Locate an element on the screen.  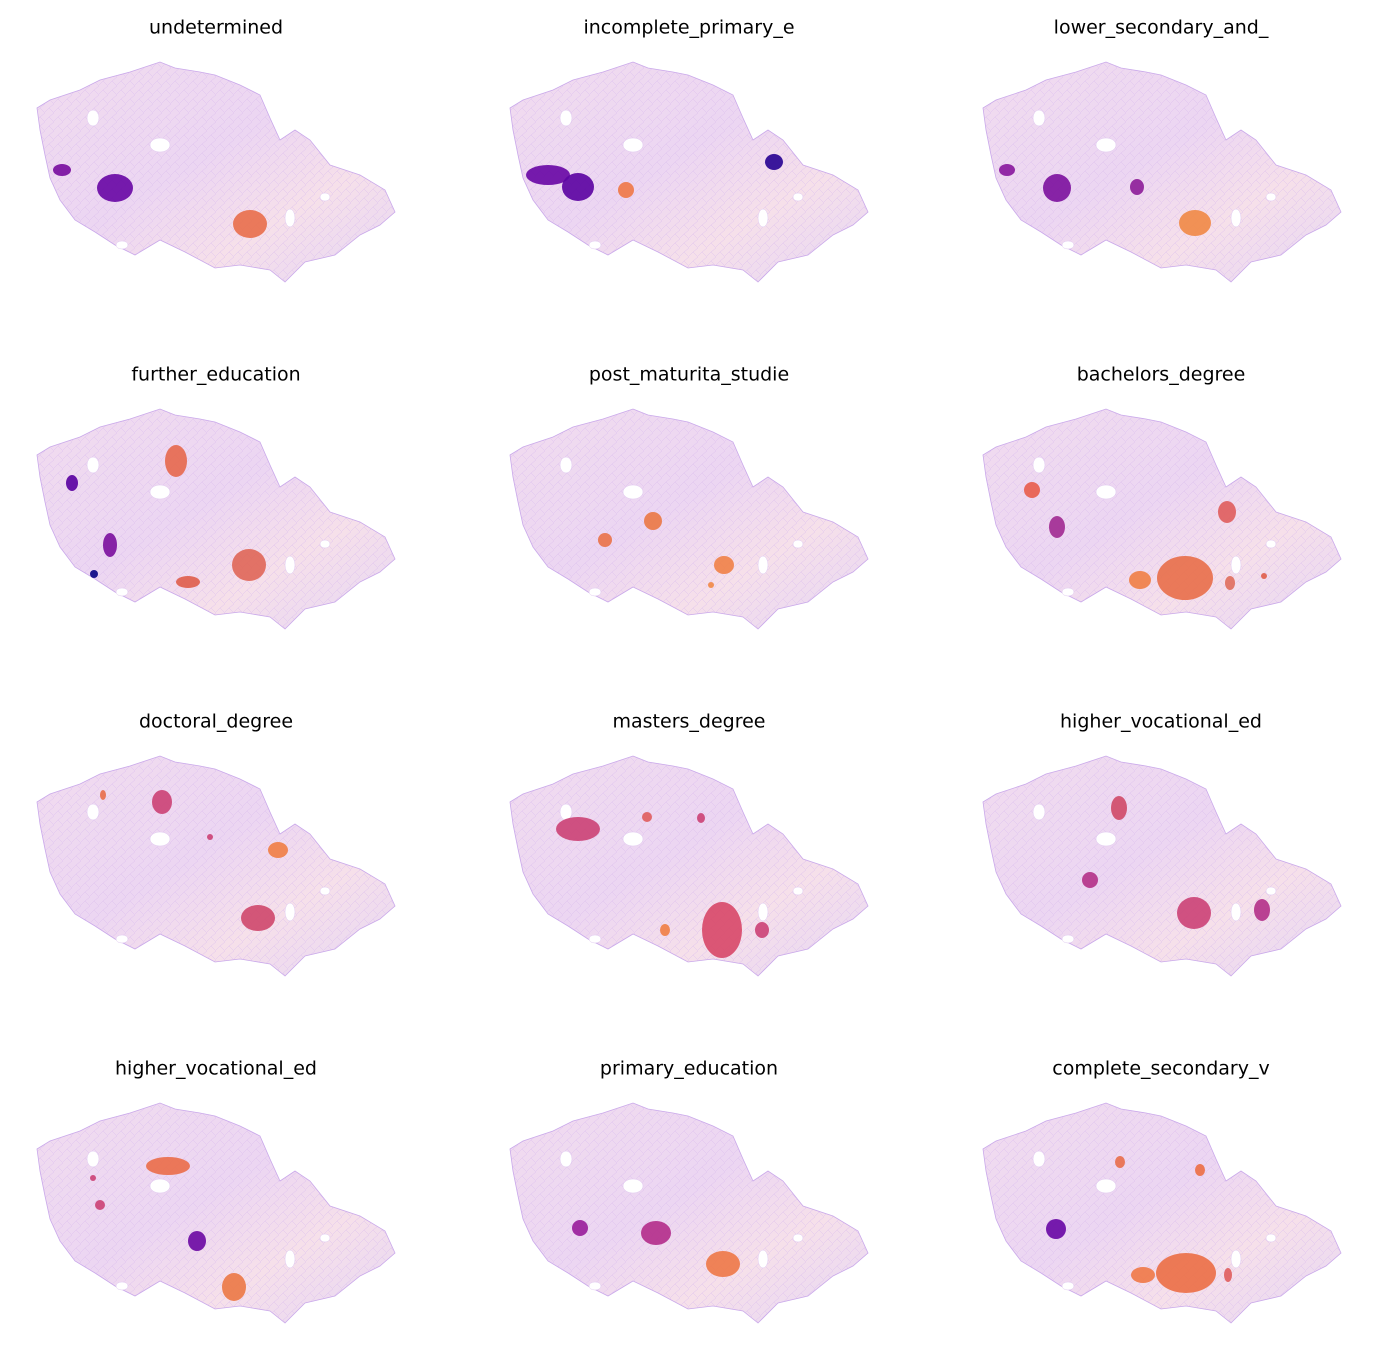
panel-title: incomplete_primary_e is located at coordinates (688, 28).